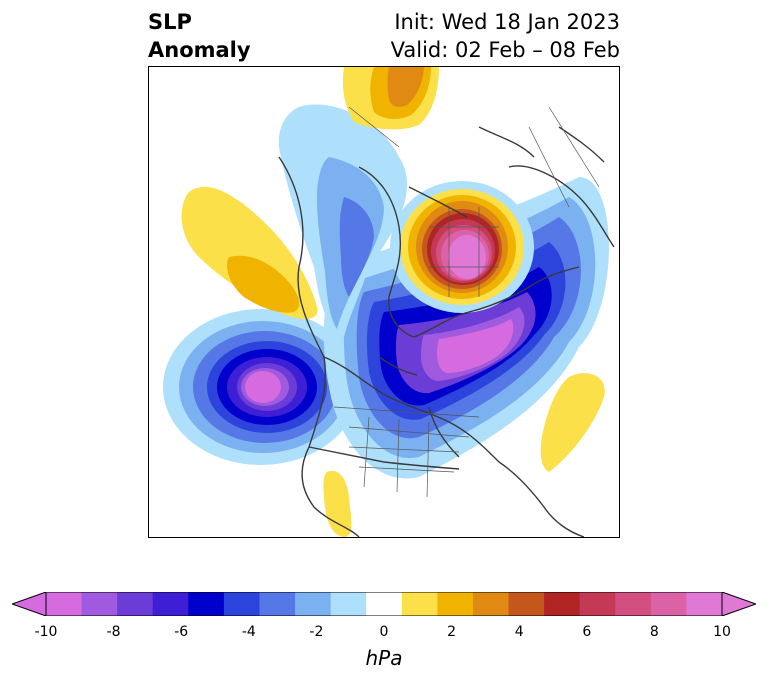  I want to click on colorbar-tick-label: -8, so click(113, 632).